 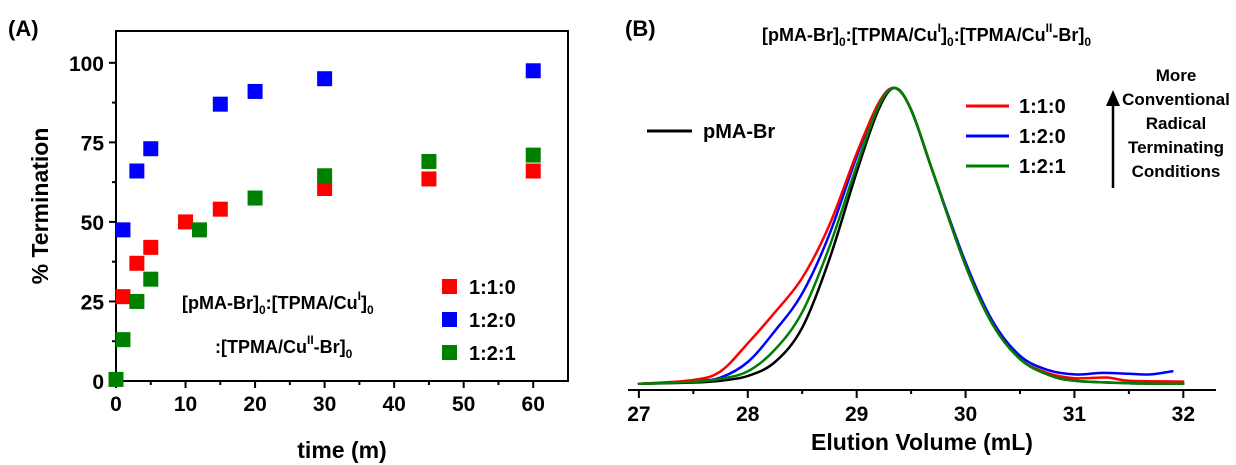 What do you see at coordinates (93, 143) in the screenshot?
I see `y-tick-label-a-75: 75` at bounding box center [93, 143].